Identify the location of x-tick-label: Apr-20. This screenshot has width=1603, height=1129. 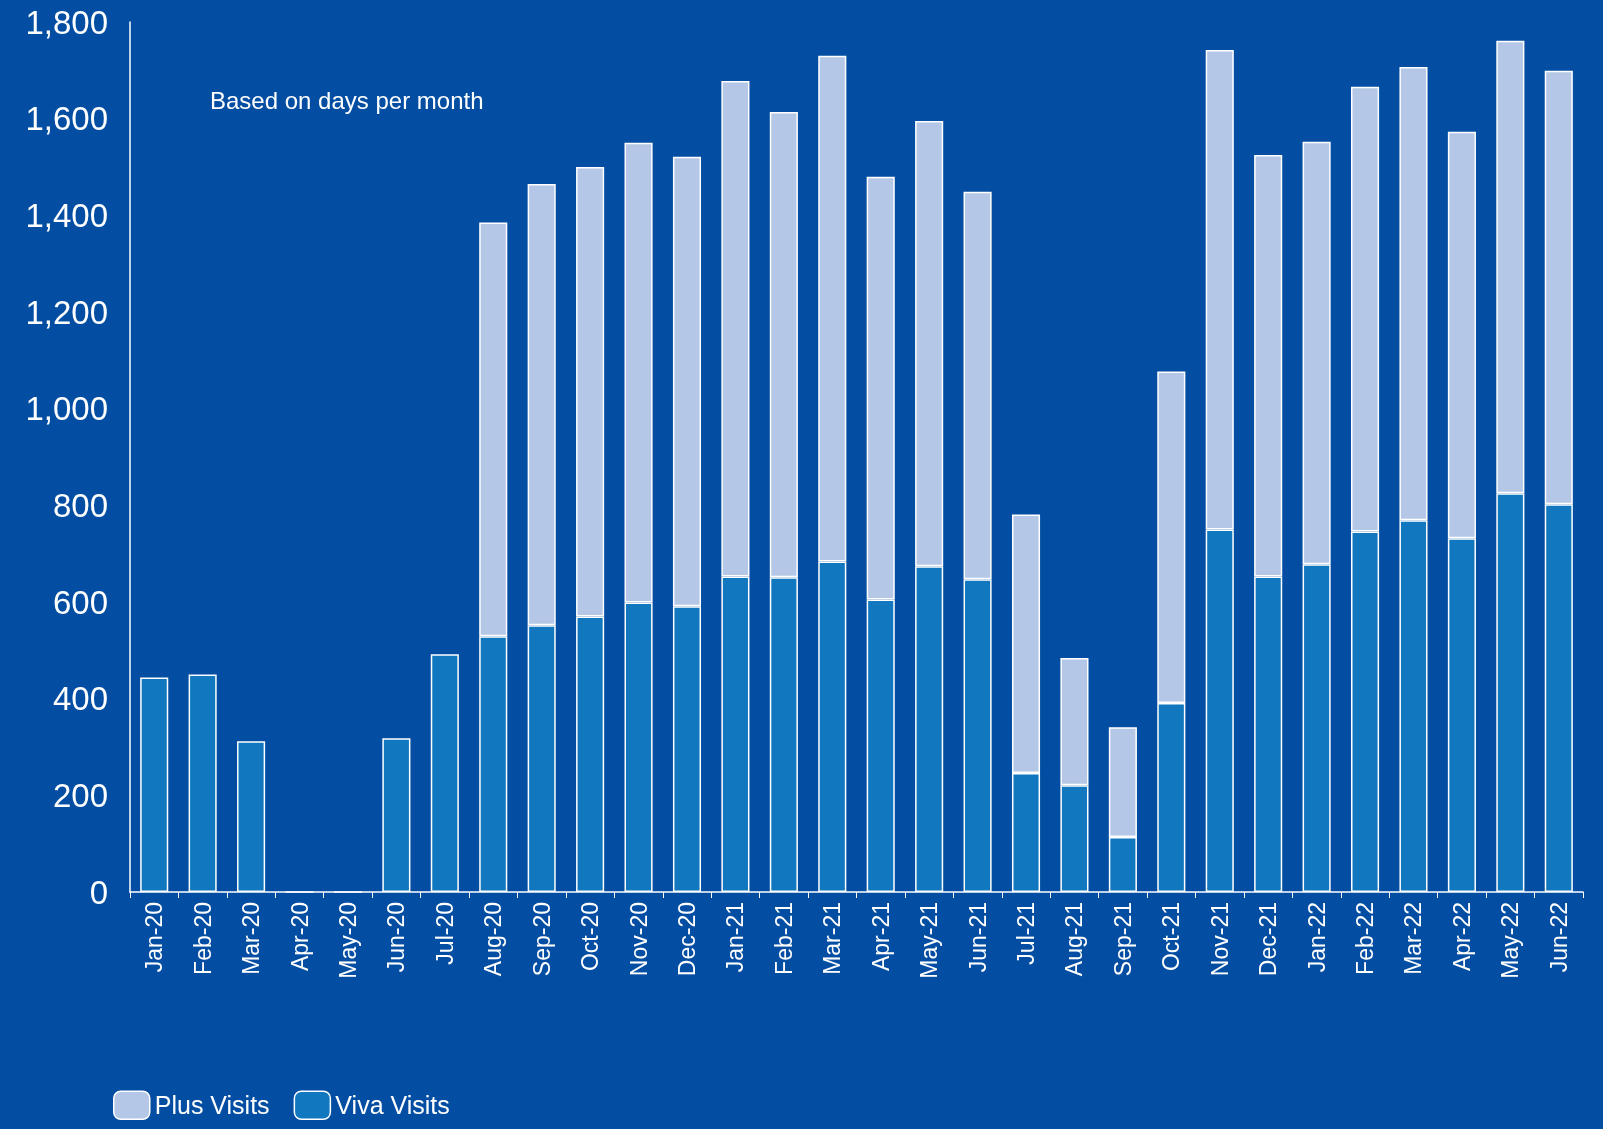
(299, 937).